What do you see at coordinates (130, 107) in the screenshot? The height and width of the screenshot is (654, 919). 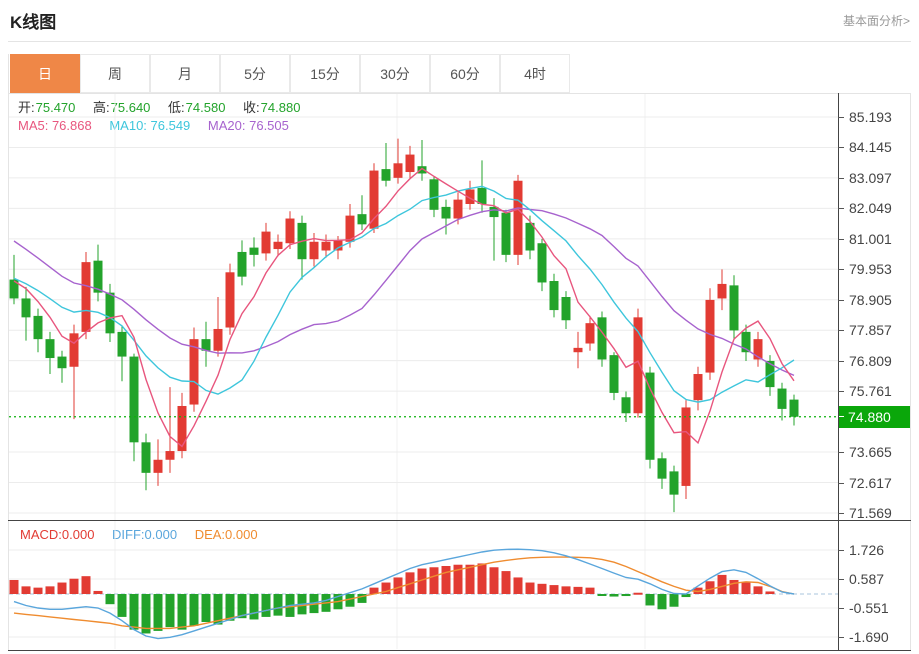 I see `high-value: 75.640` at bounding box center [130, 107].